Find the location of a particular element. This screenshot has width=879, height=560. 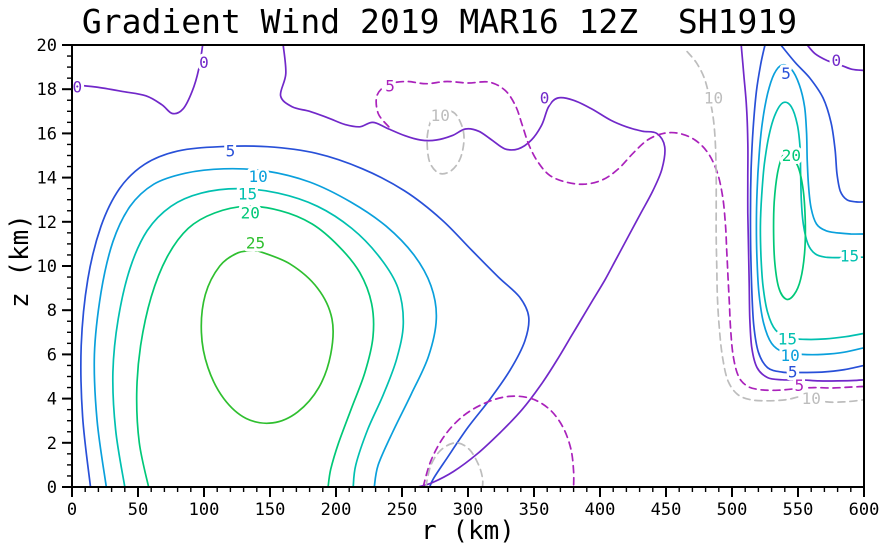

y-tick-label: 12 is located at coordinates (47, 223).